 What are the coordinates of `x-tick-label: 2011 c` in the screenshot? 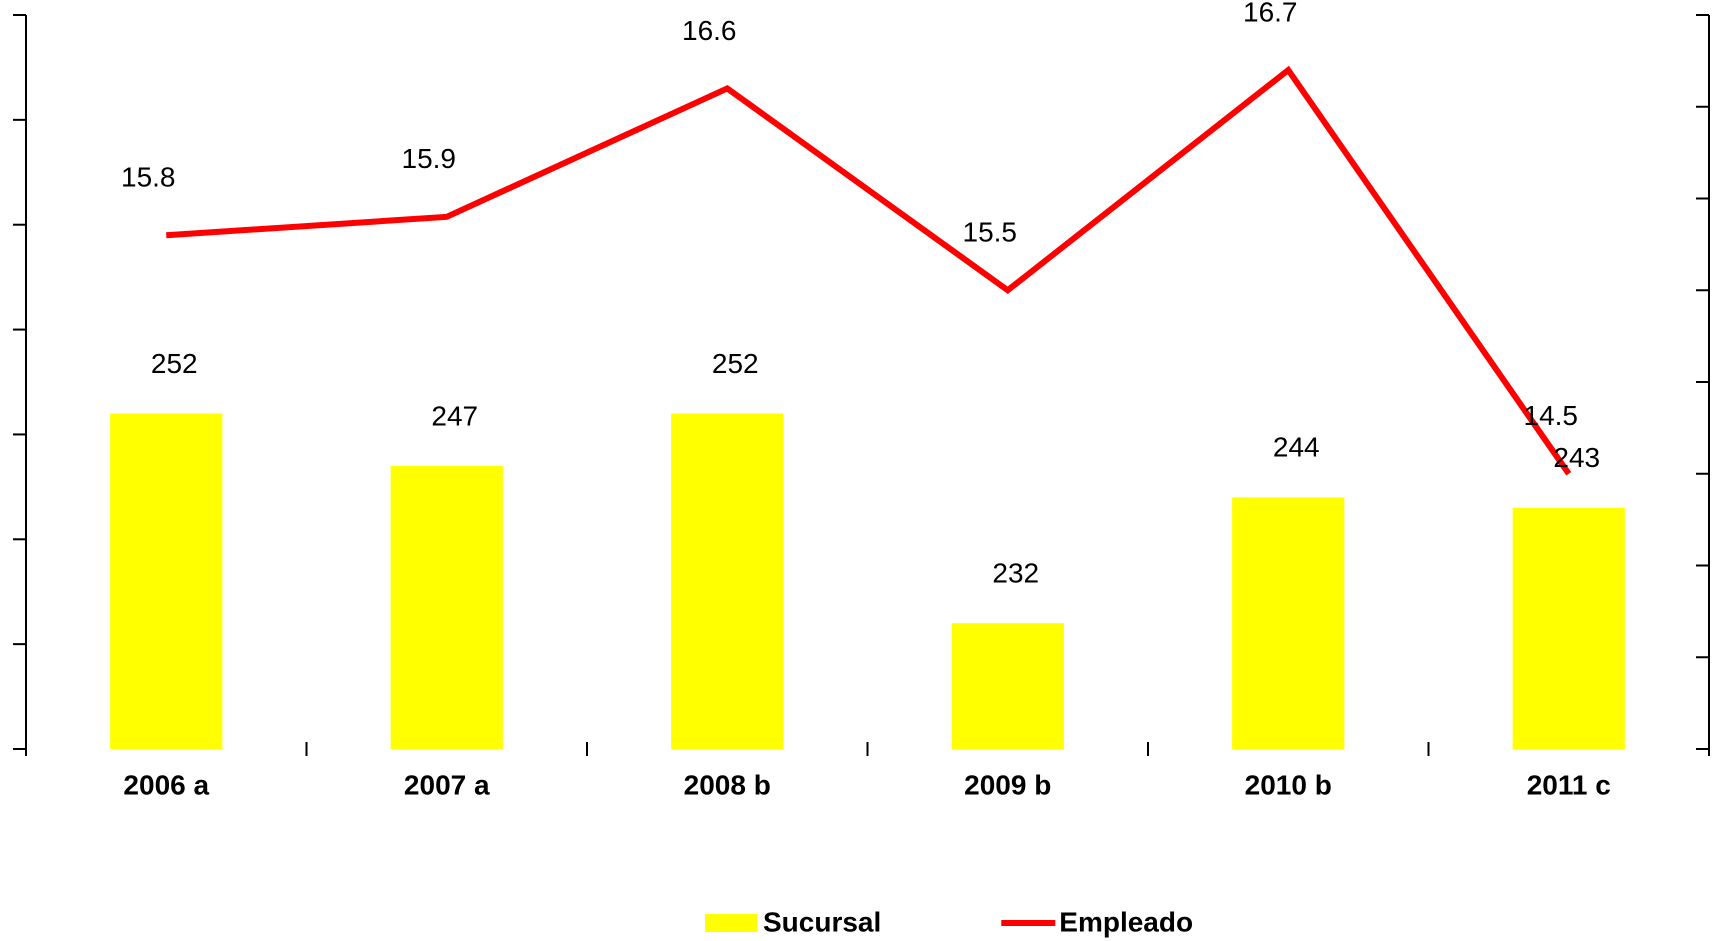 It's located at (1569, 784).